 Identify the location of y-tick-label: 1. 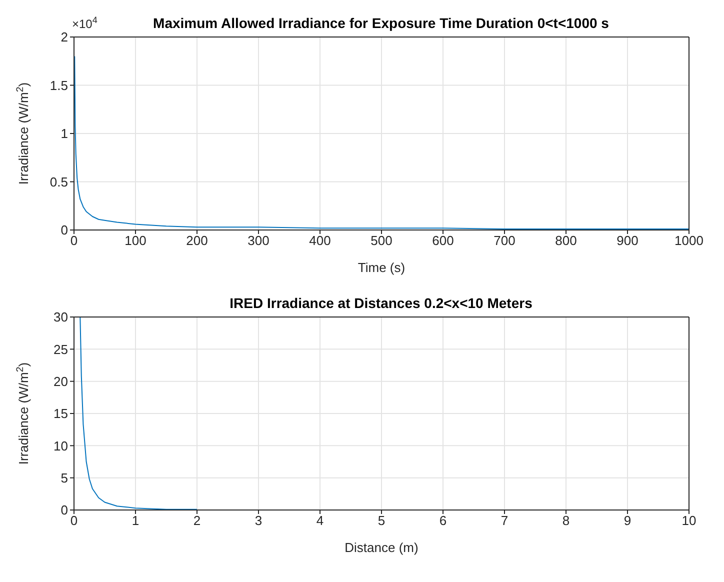
(64, 134).